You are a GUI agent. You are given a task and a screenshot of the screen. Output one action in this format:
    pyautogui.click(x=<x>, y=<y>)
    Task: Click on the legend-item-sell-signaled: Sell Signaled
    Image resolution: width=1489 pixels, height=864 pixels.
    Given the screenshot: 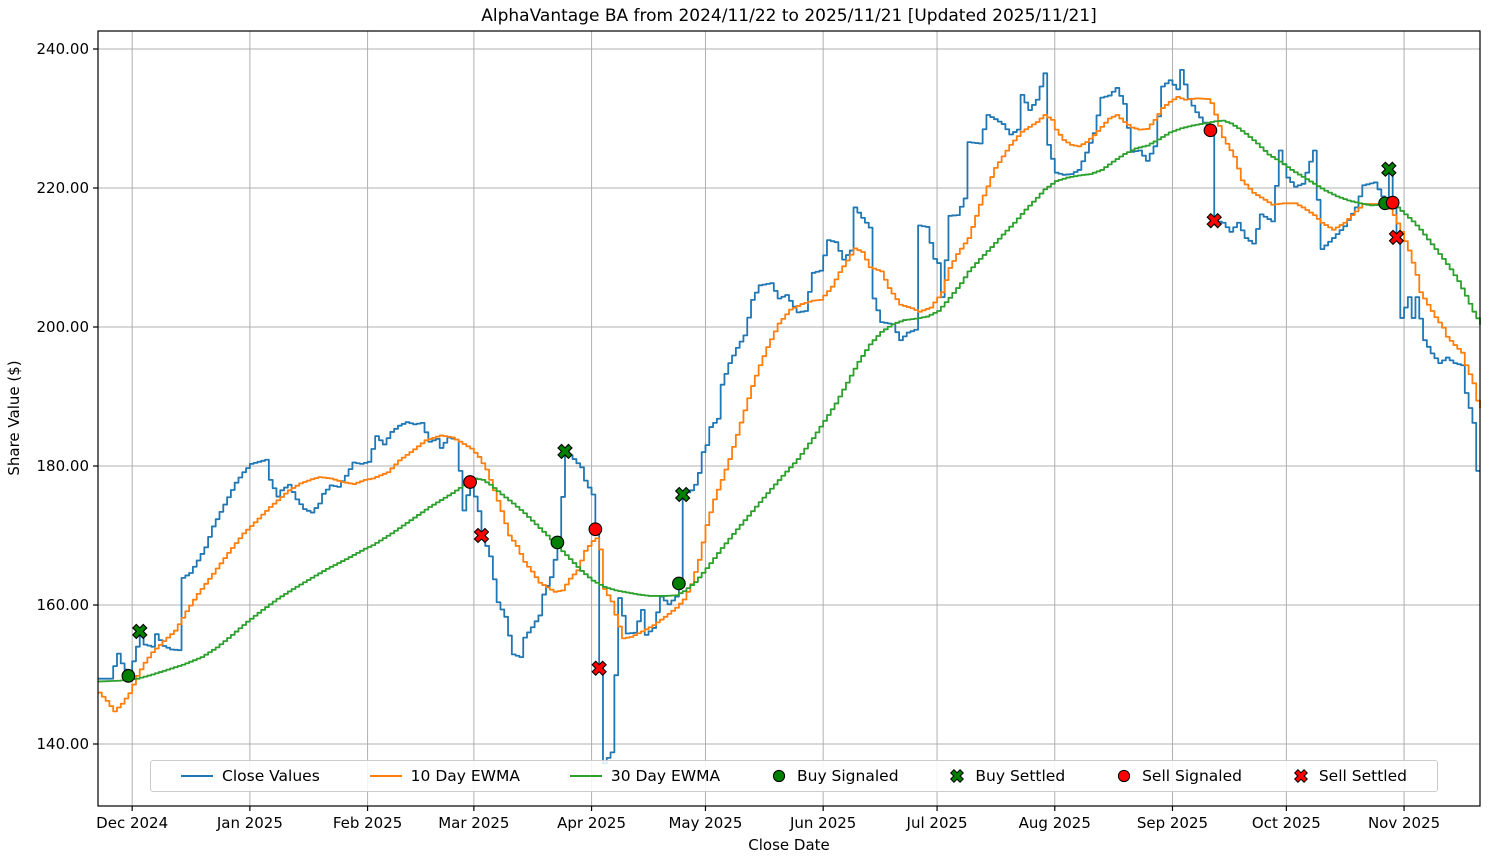 What is the action you would take?
    pyautogui.click(x=1178, y=776)
    